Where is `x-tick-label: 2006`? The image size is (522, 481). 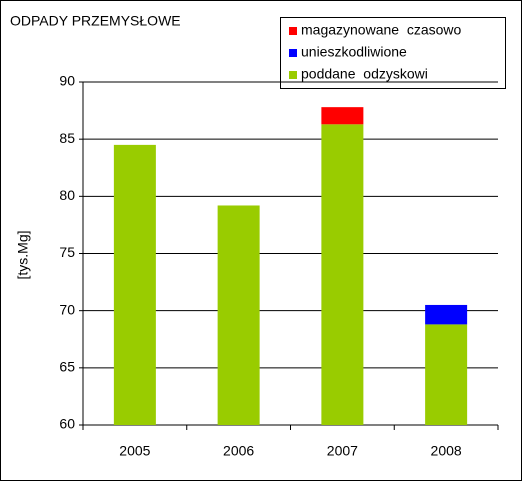 x-tick-label: 2006 is located at coordinates (238, 451).